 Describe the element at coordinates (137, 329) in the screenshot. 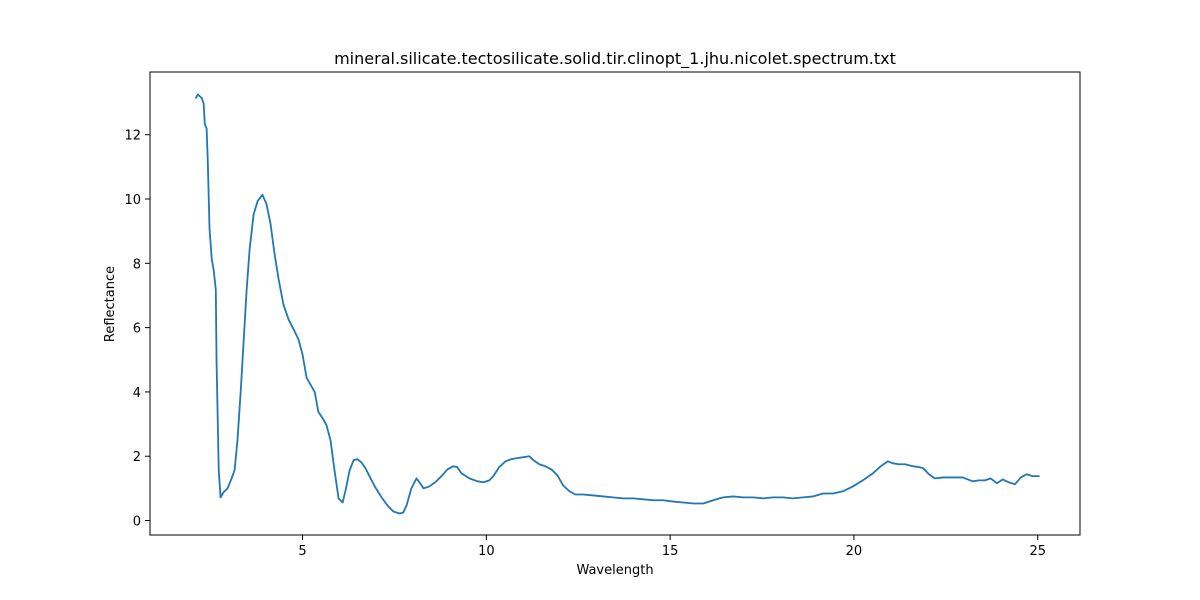

I see `y-tick-label: 6` at that location.